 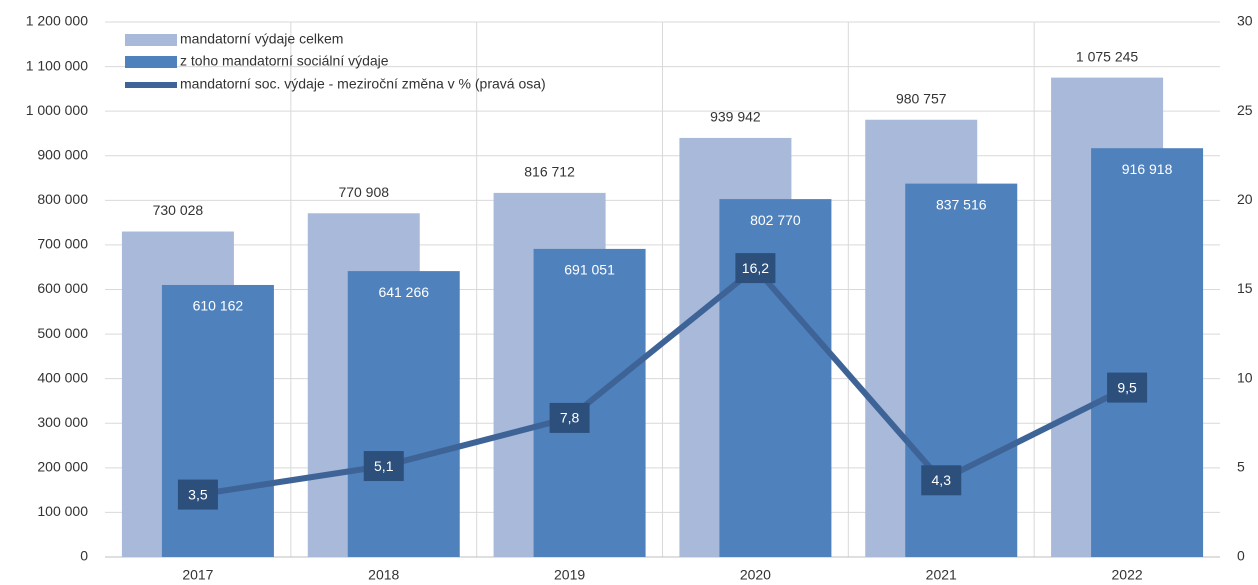 I want to click on legend-label: mandatorní výdaje celkem, so click(x=261, y=39).